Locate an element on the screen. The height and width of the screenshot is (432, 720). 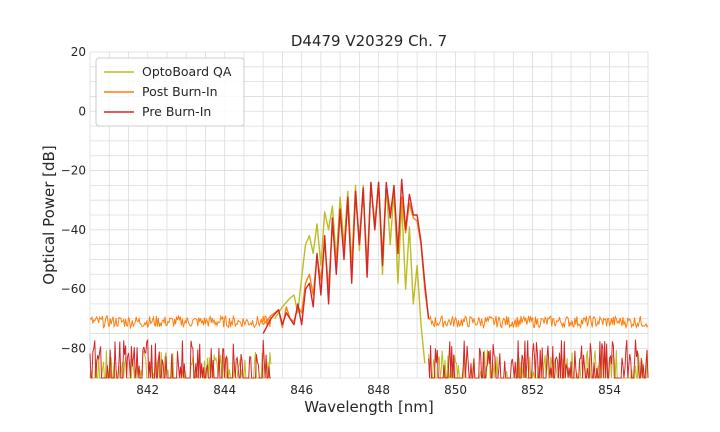
chart-title: D4479 V20329 Ch. 7 is located at coordinates (369, 41).